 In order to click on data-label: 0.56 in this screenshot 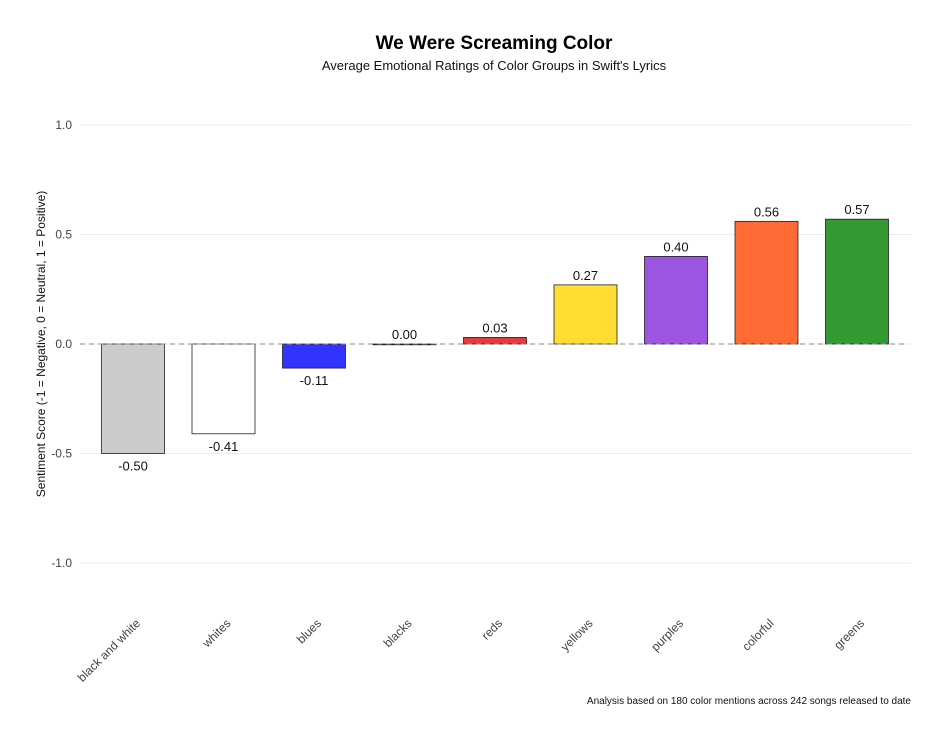, I will do `click(766, 211)`.